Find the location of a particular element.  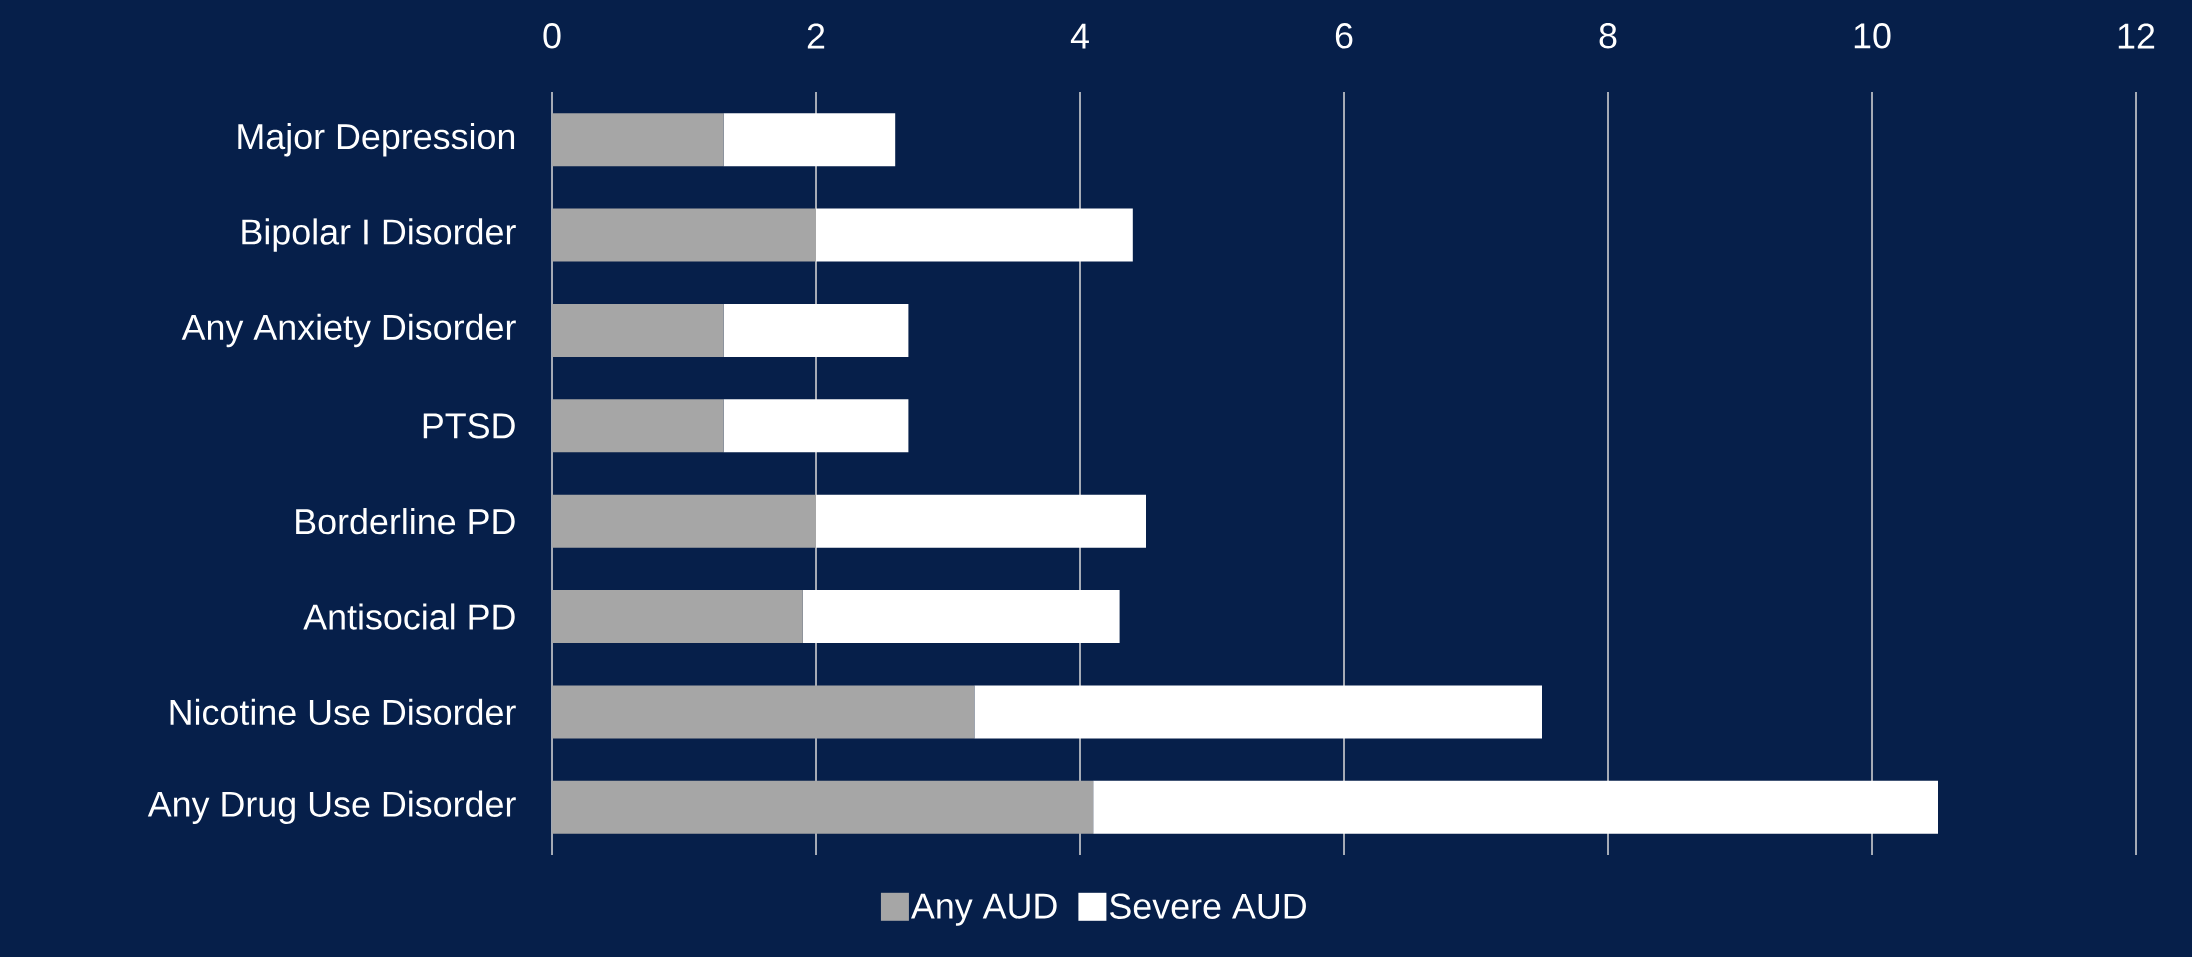

y-tick-label: Bipolar I Disorder is located at coordinates (379, 235).